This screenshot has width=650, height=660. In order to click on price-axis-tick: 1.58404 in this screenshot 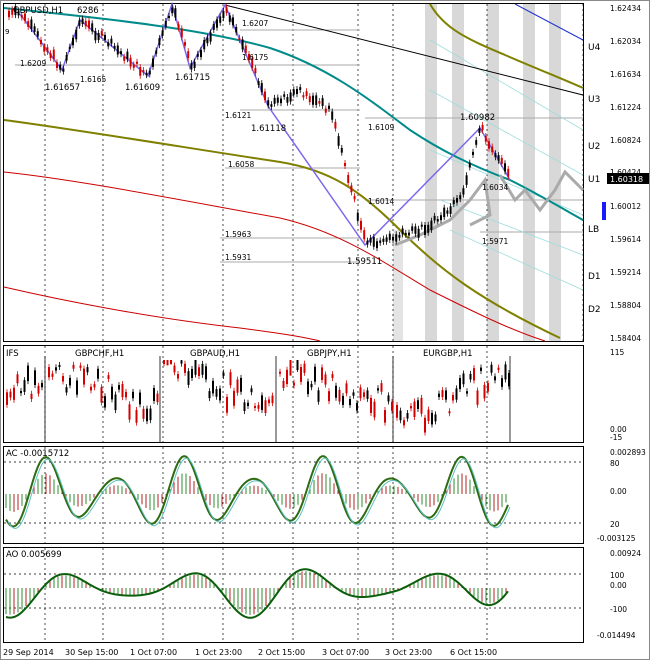, I will do `click(625, 338)`.